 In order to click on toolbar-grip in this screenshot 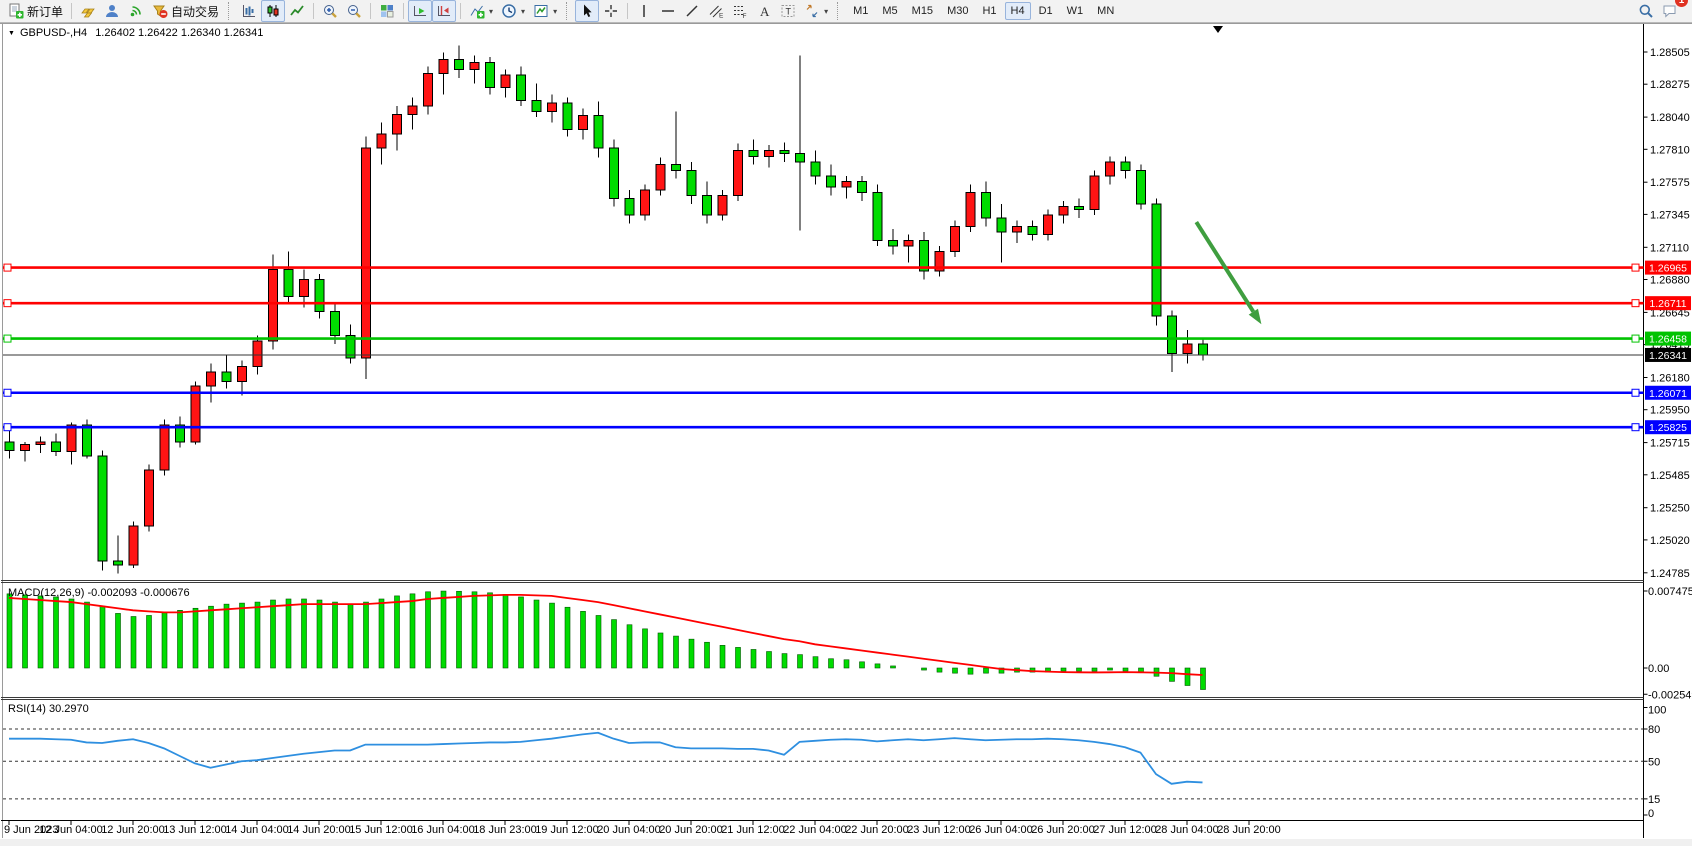, I will do `click(839, 11)`.